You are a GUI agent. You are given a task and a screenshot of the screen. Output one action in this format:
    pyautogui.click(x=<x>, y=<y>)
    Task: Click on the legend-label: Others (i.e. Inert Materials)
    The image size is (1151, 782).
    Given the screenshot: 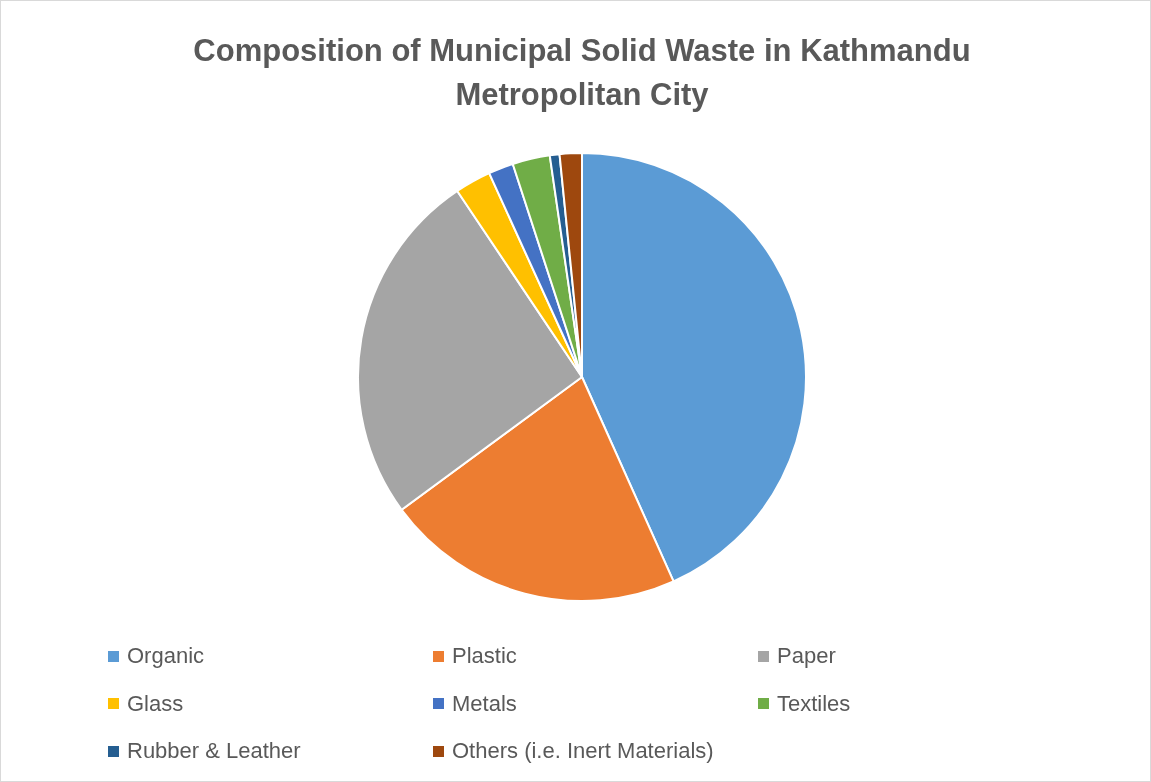 What is the action you would take?
    pyautogui.click(x=583, y=751)
    